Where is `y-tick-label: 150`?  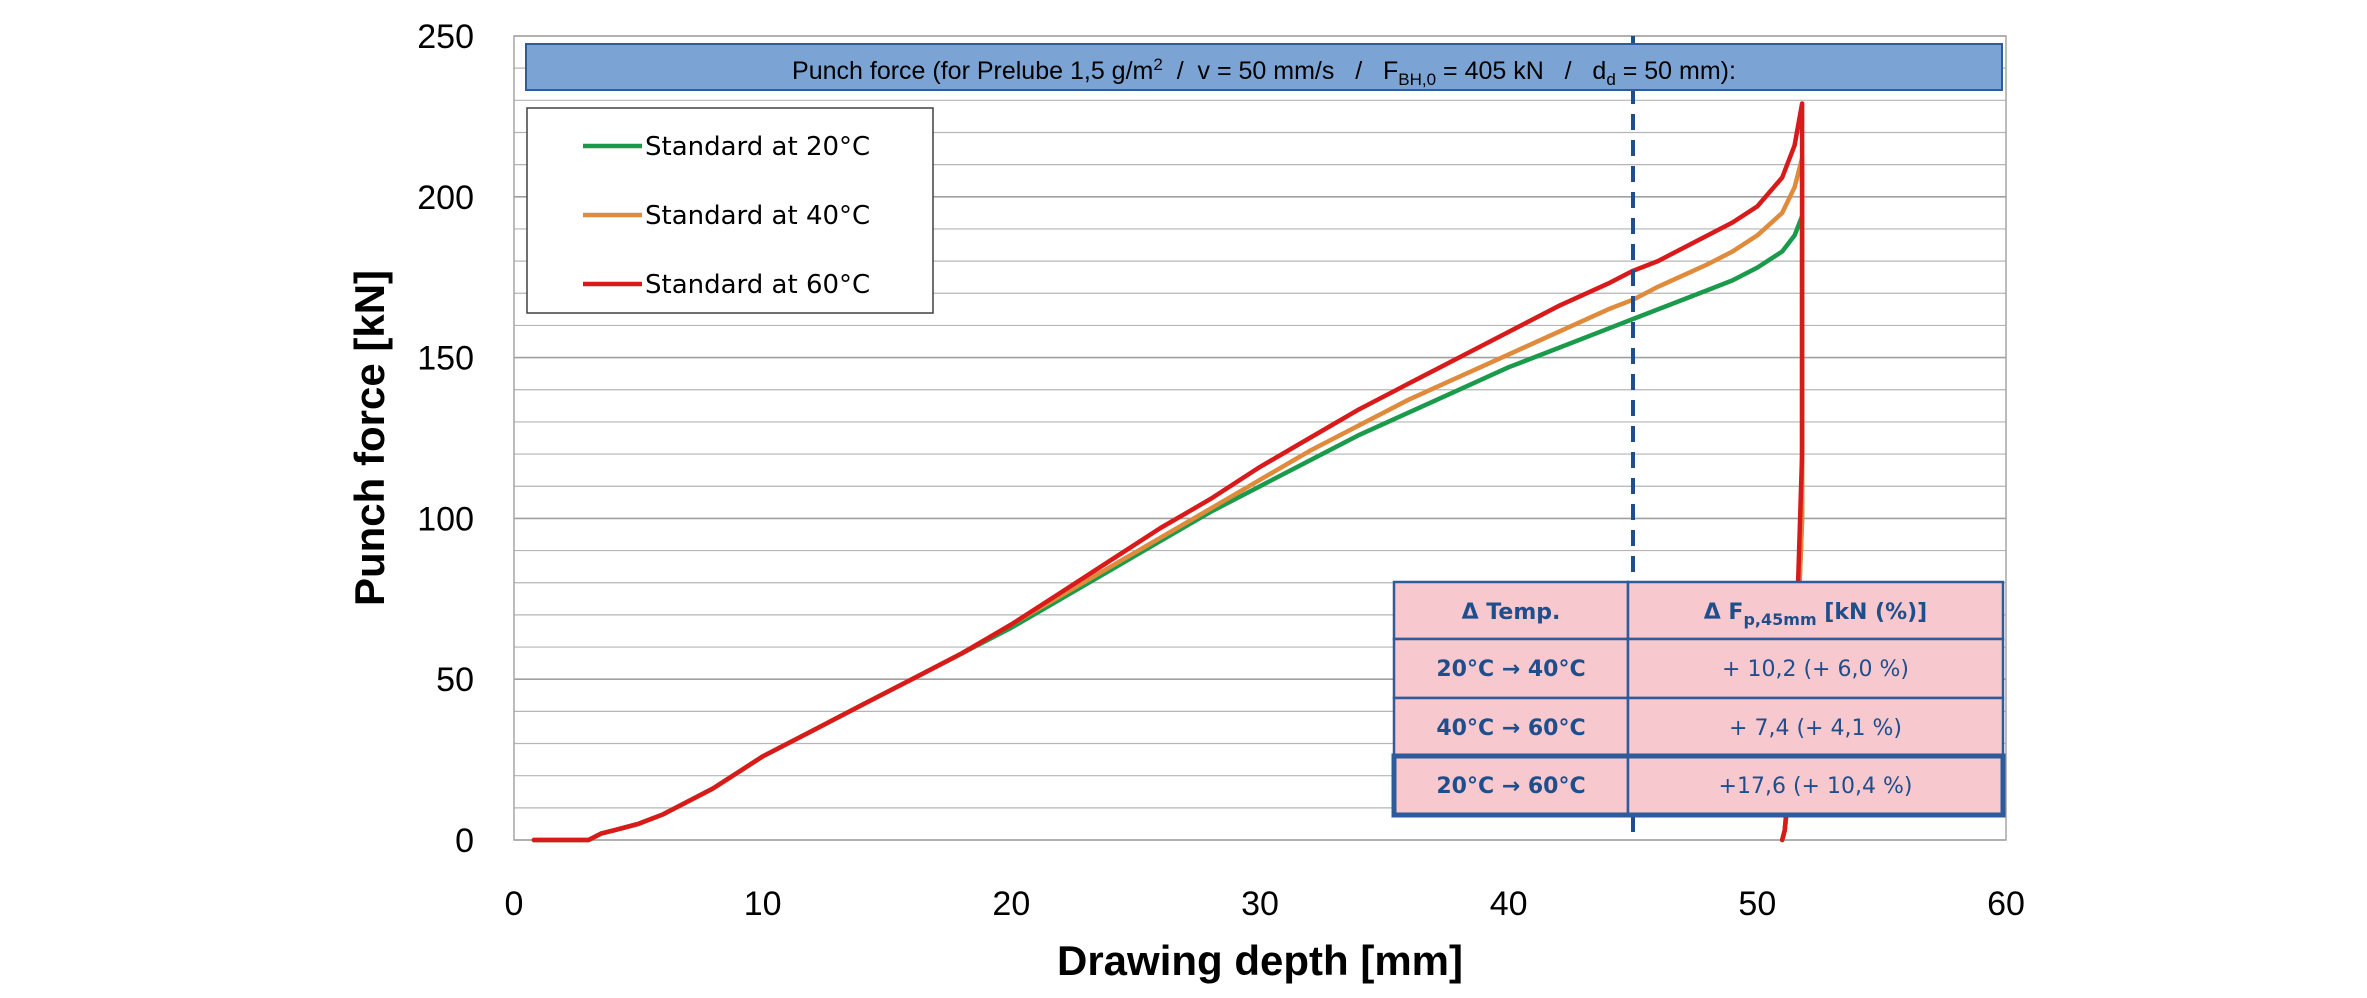 y-tick-label: 150 is located at coordinates (445, 359).